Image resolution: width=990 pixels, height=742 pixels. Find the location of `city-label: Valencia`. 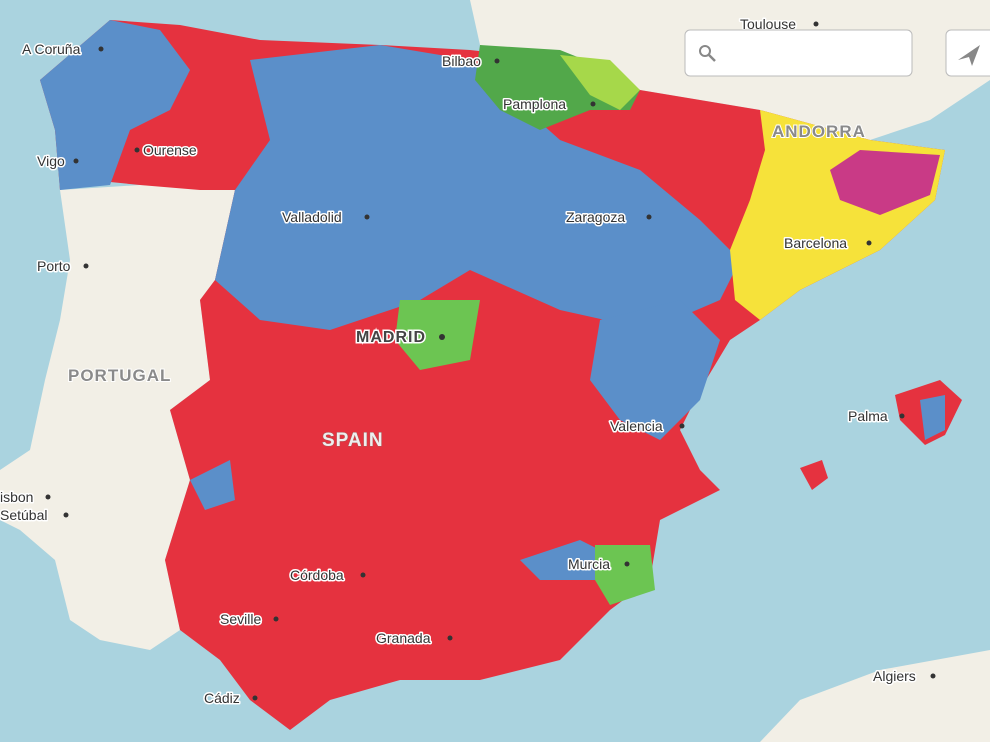

city-label: Valencia is located at coordinates (636, 426).